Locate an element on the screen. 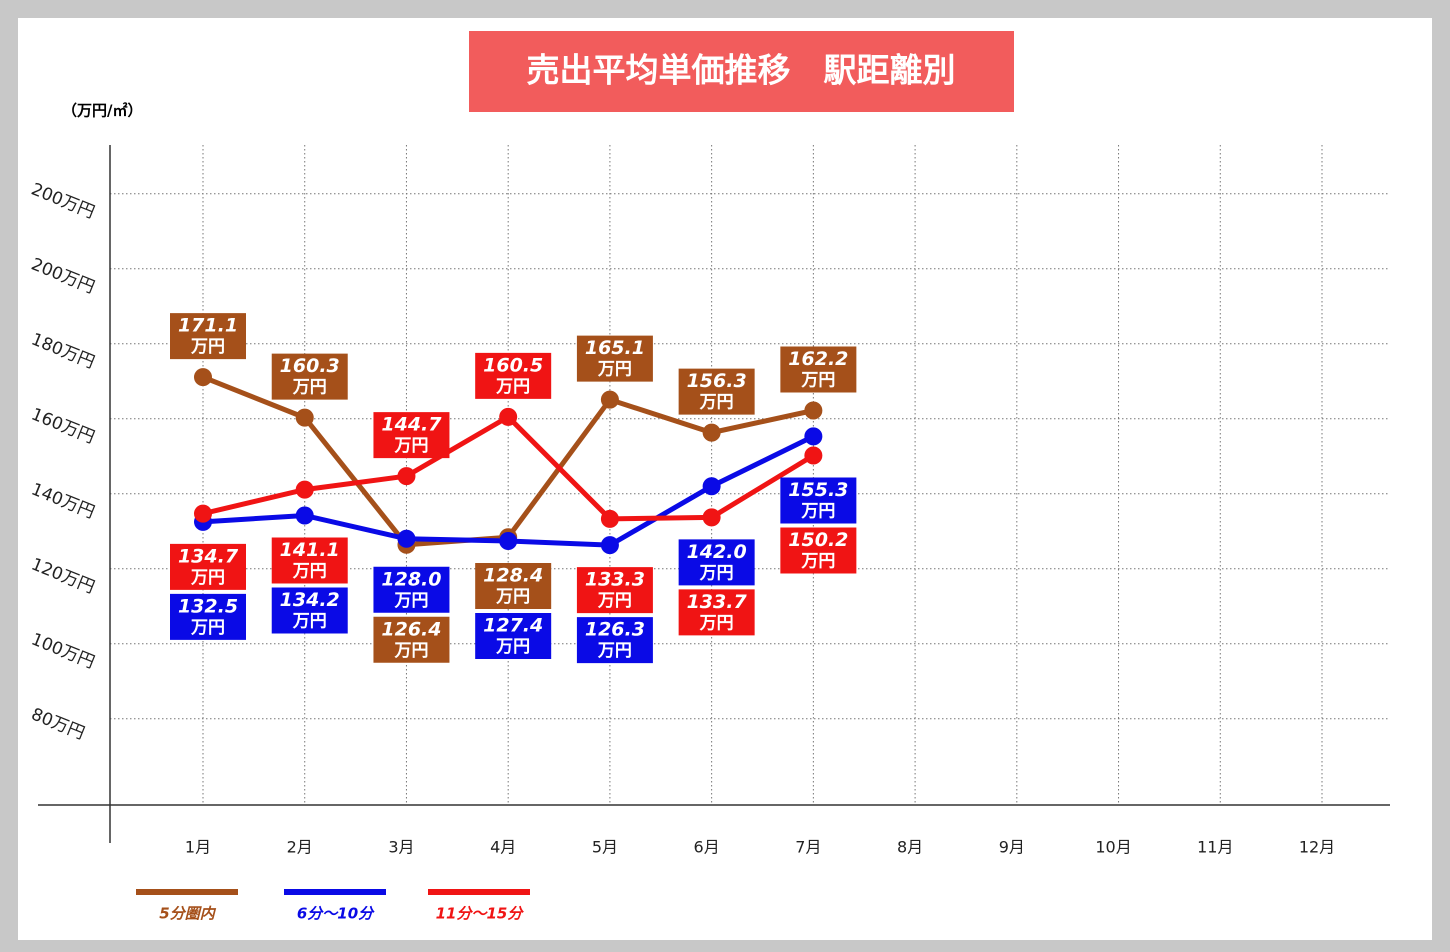  x-tick-label: 5月 is located at coordinates (605, 847).